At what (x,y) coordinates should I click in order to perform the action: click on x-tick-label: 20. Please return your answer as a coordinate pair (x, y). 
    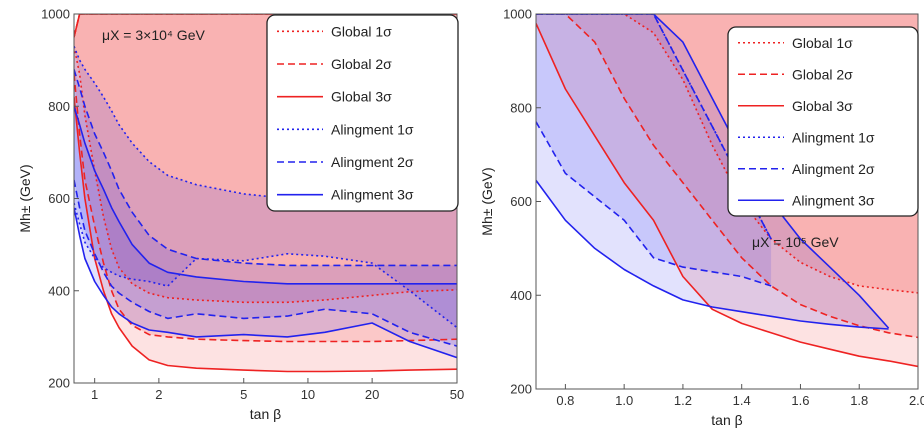
    Looking at the image, I should click on (372, 394).